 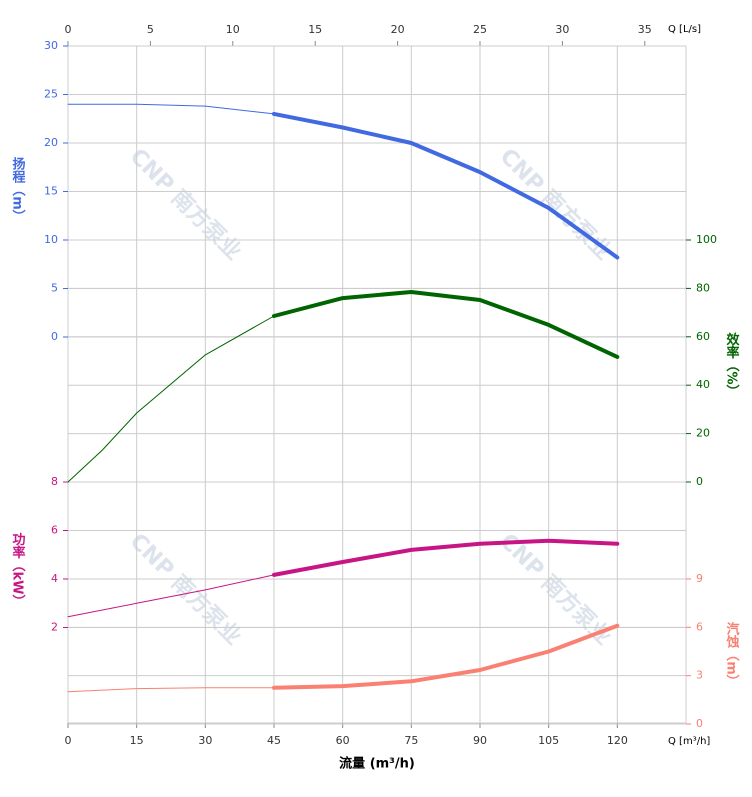 What do you see at coordinates (51, 239) in the screenshot?
I see `y-tick-label: 10` at bounding box center [51, 239].